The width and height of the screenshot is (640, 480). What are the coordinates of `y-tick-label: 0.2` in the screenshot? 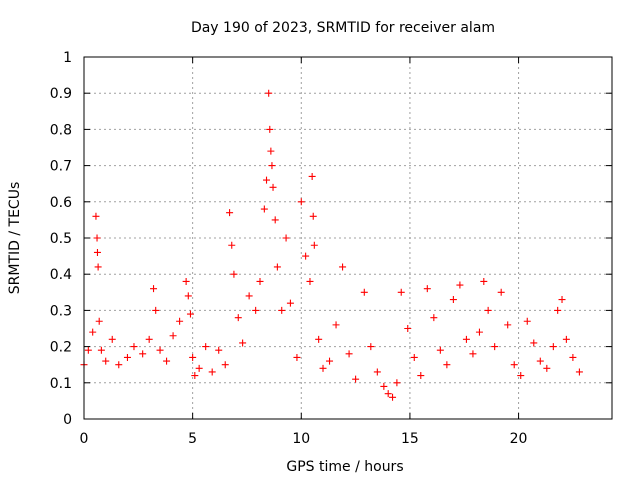 It's located at (61, 348).